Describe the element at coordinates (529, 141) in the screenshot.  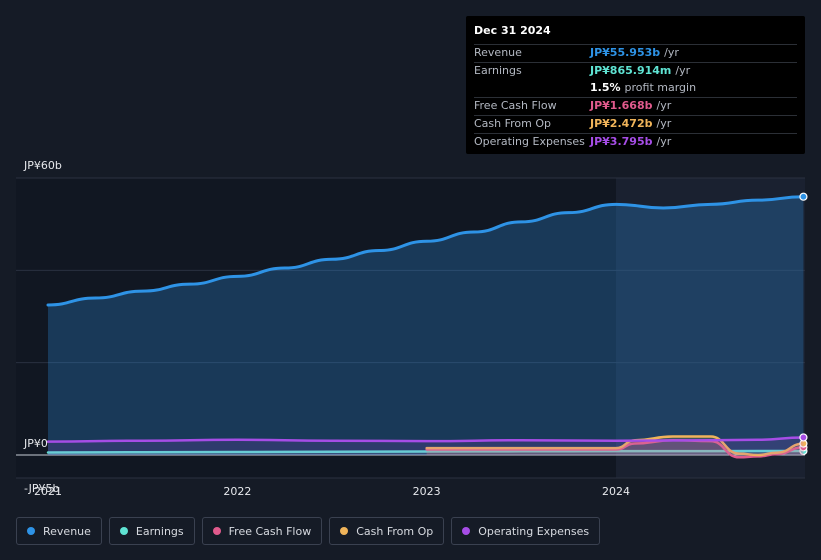
I see `tooltip-row-label: Operating Expenses` at that location.